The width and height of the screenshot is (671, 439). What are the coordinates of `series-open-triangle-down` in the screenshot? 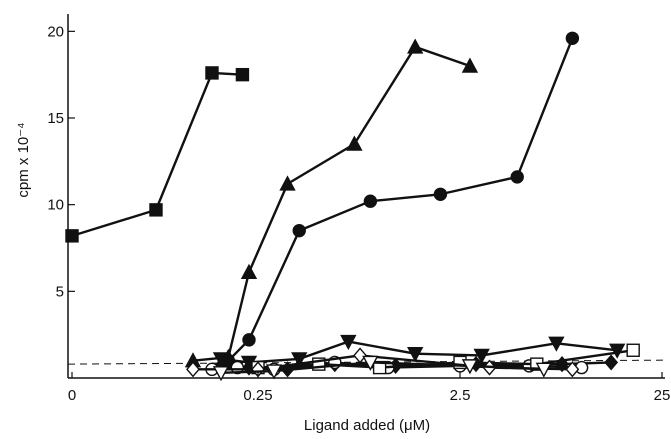 It's located at (382, 368).